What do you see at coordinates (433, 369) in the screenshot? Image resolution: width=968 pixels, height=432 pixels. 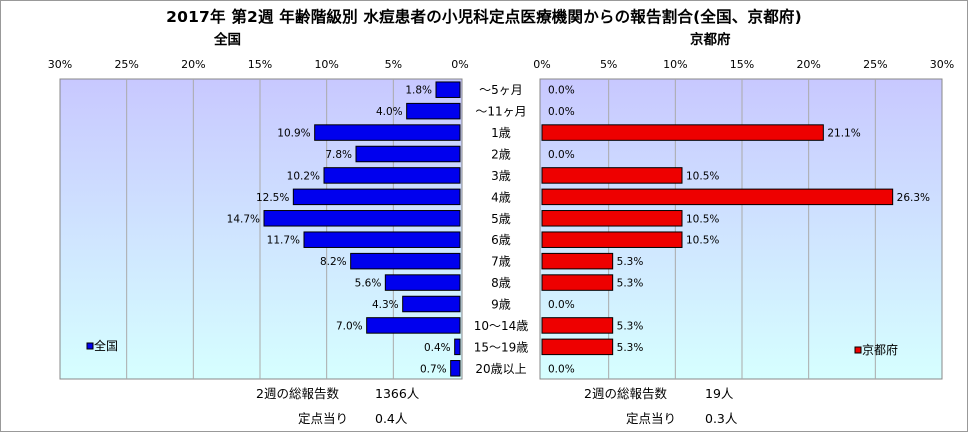 I see `left-data-label: 0.7%` at bounding box center [433, 369].